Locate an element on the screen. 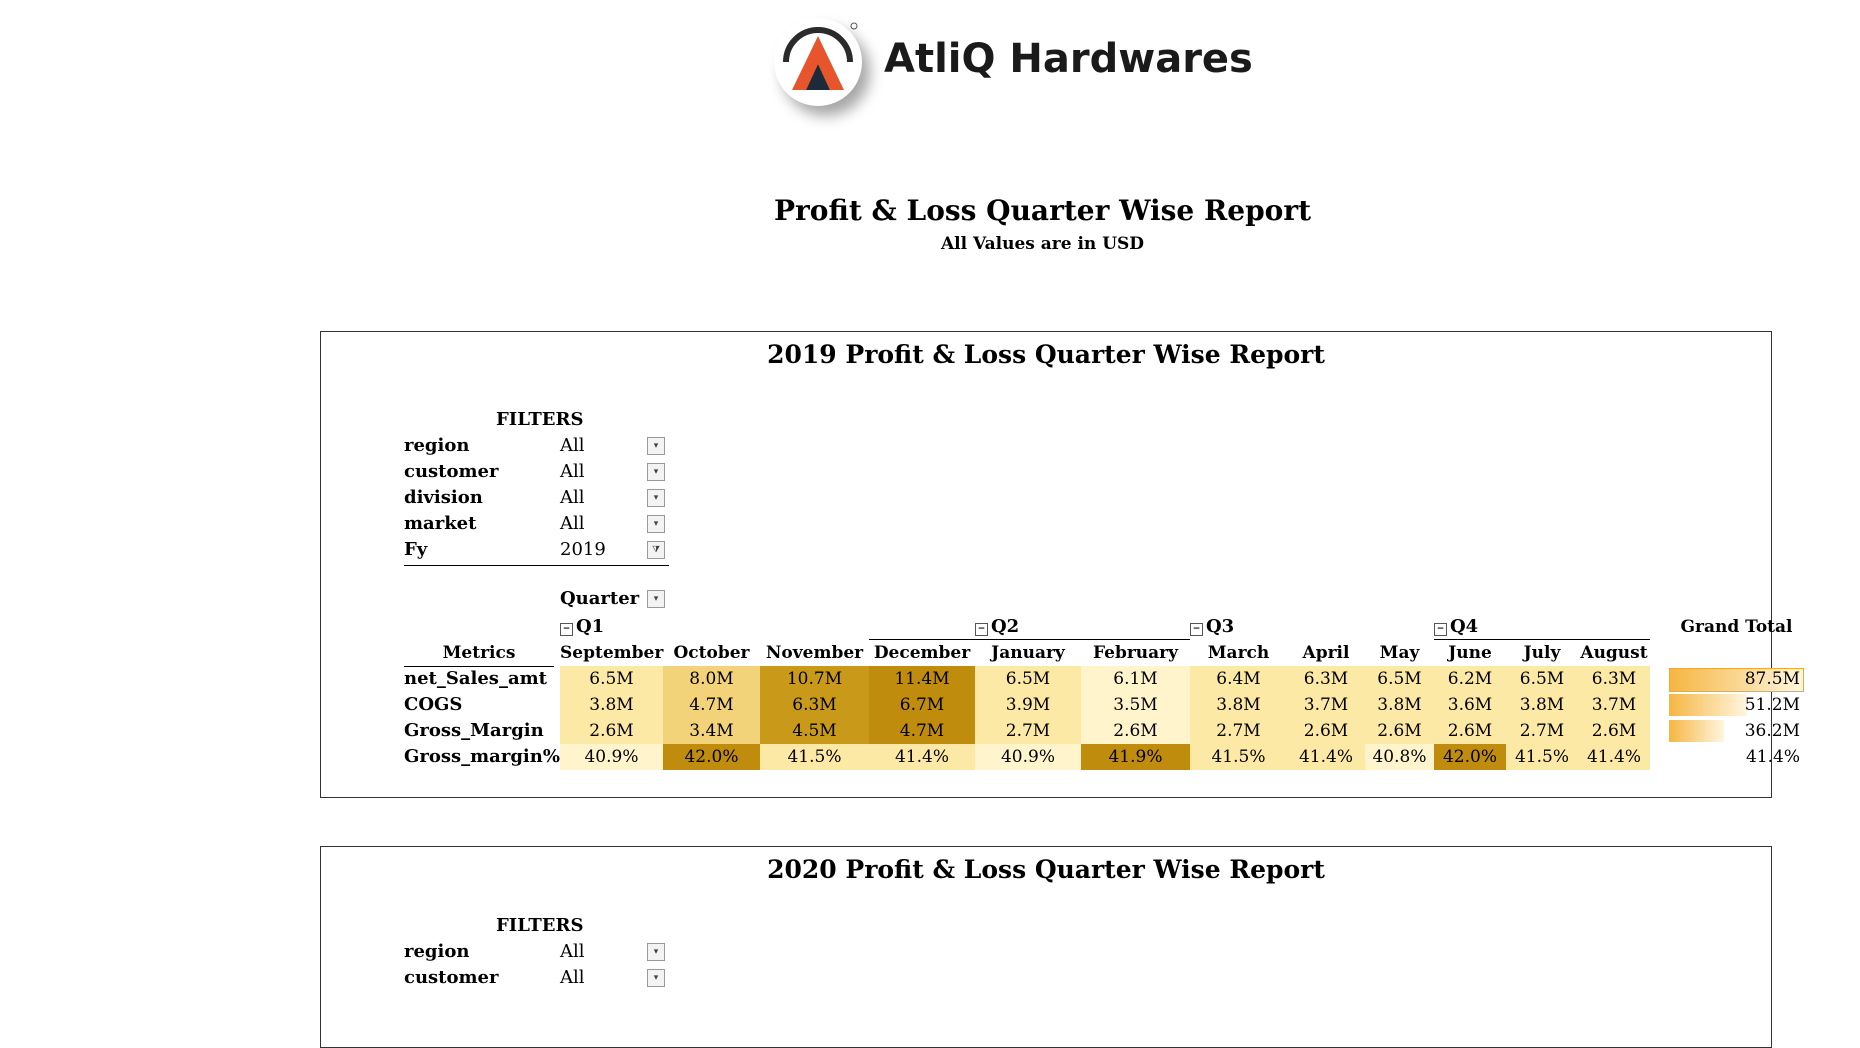 The width and height of the screenshot is (1860, 1048). filter-icon: ⧩ is located at coordinates (656, 550).